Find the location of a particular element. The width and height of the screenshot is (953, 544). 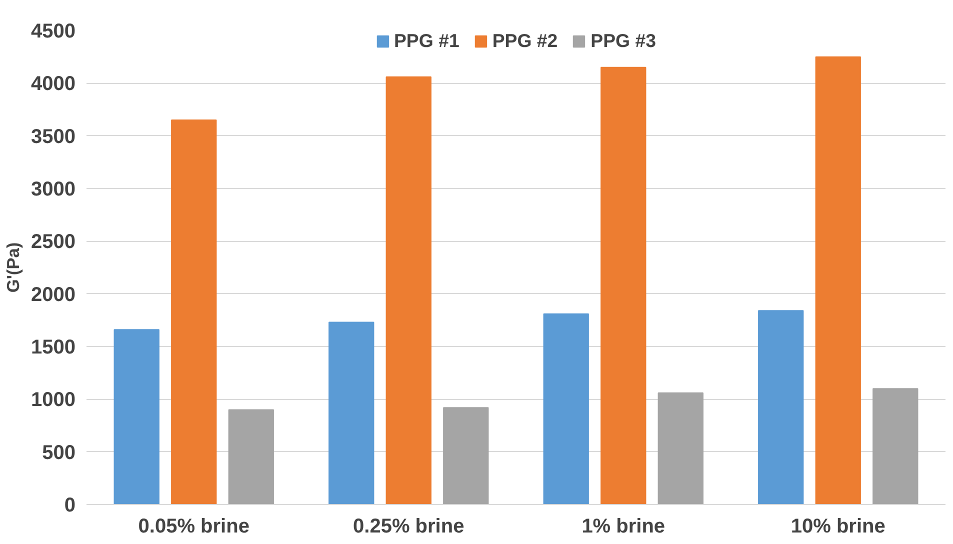

legend-label: PPG #2 is located at coordinates (525, 41).